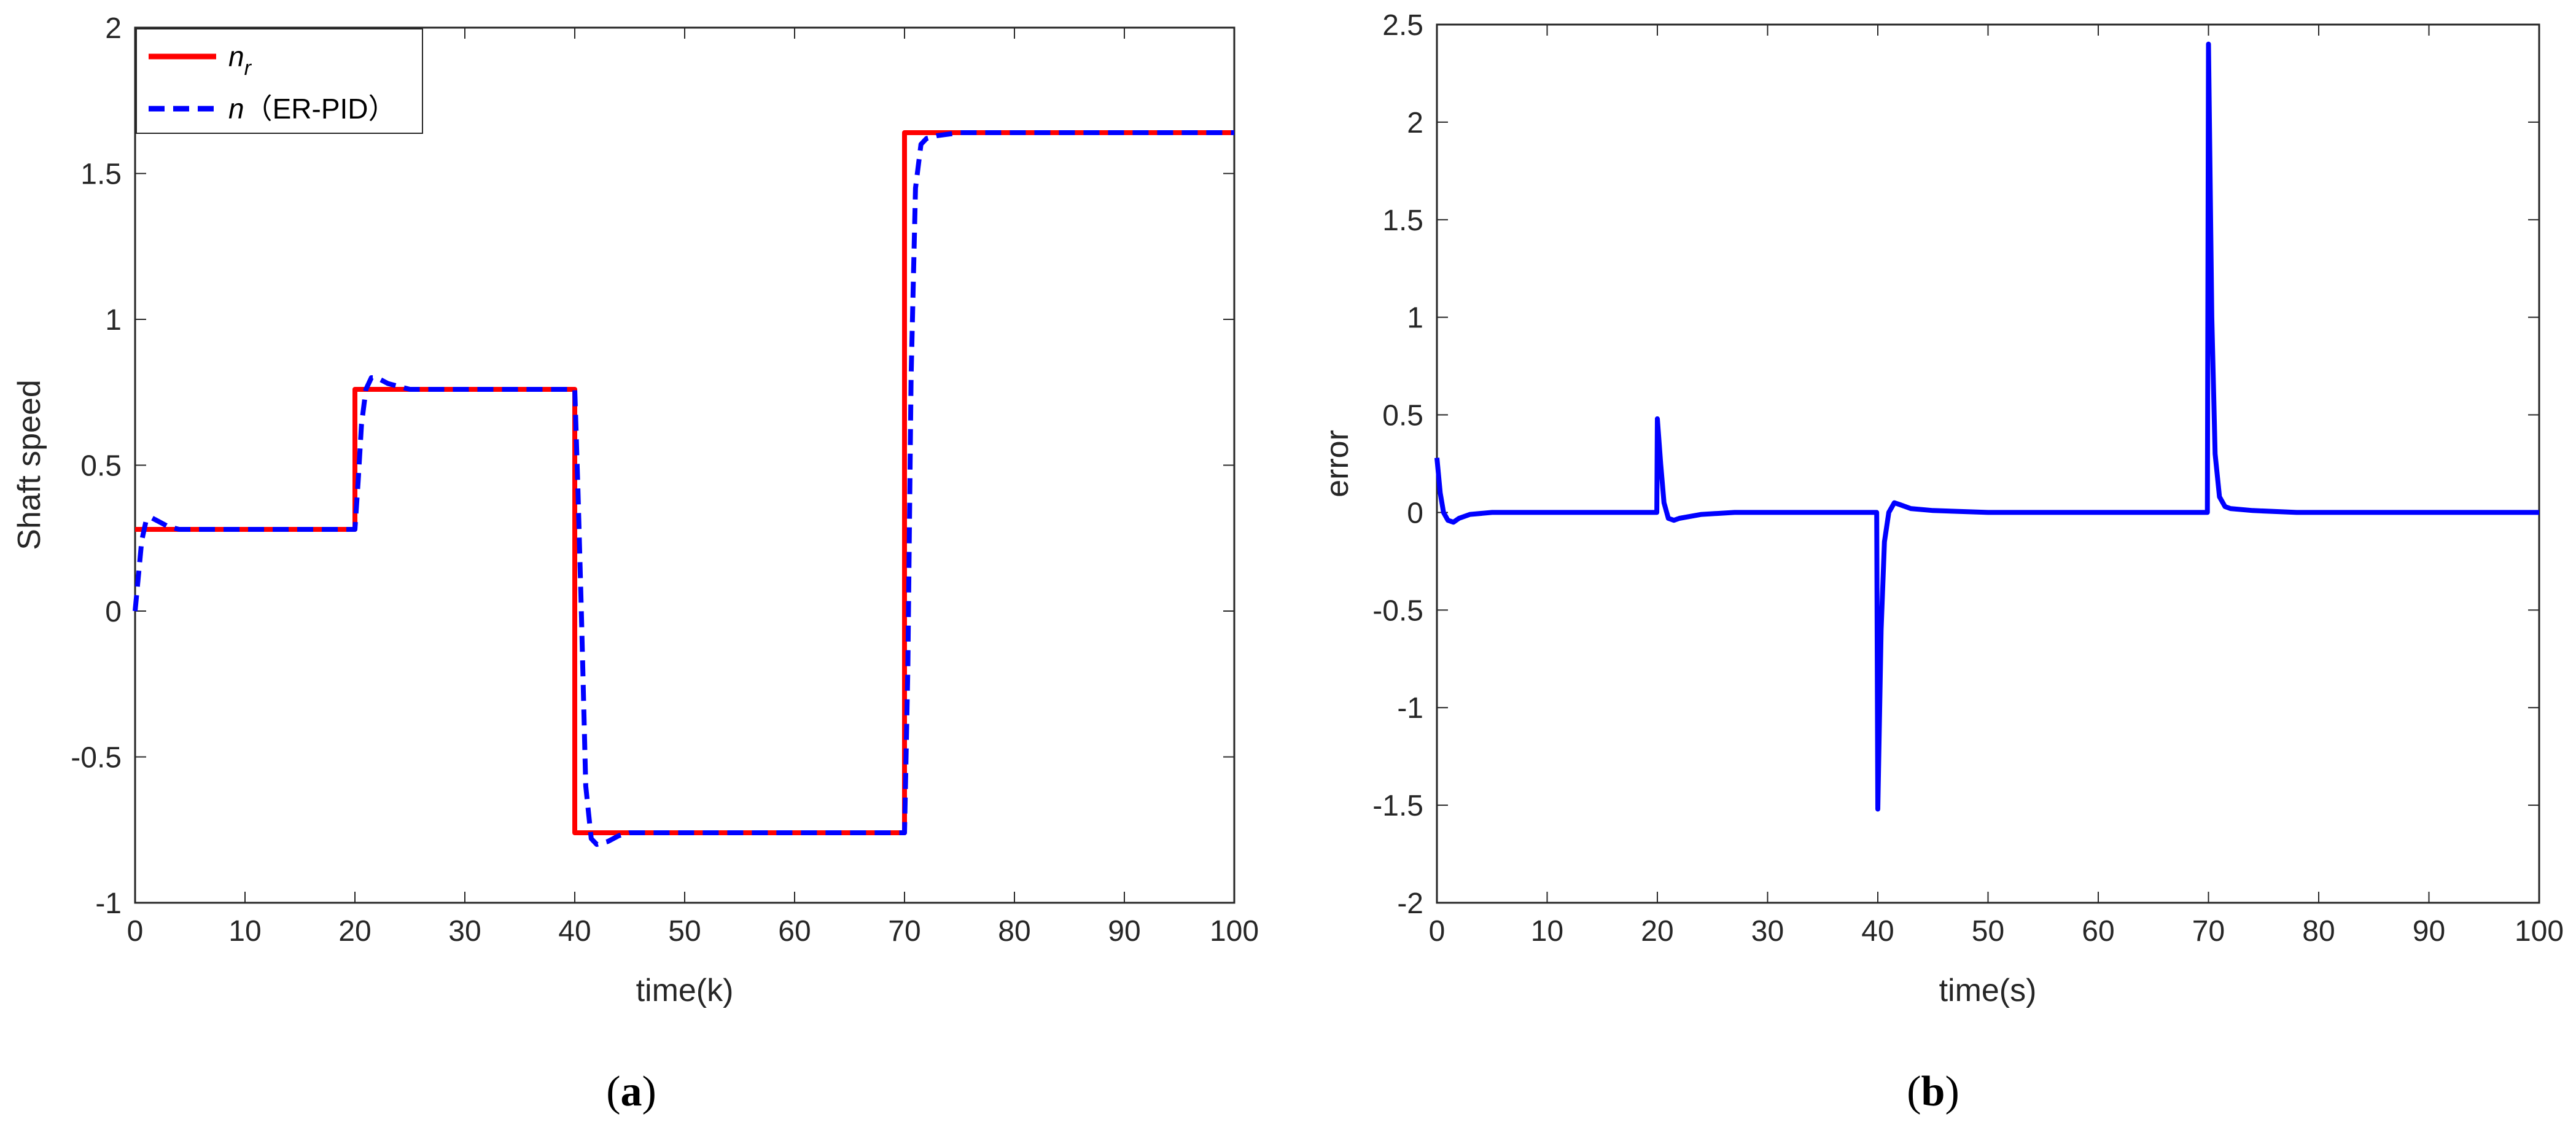 Image resolution: width=2576 pixels, height=1130 pixels. I want to click on chart-a-panel-label: (a), so click(631, 1091).